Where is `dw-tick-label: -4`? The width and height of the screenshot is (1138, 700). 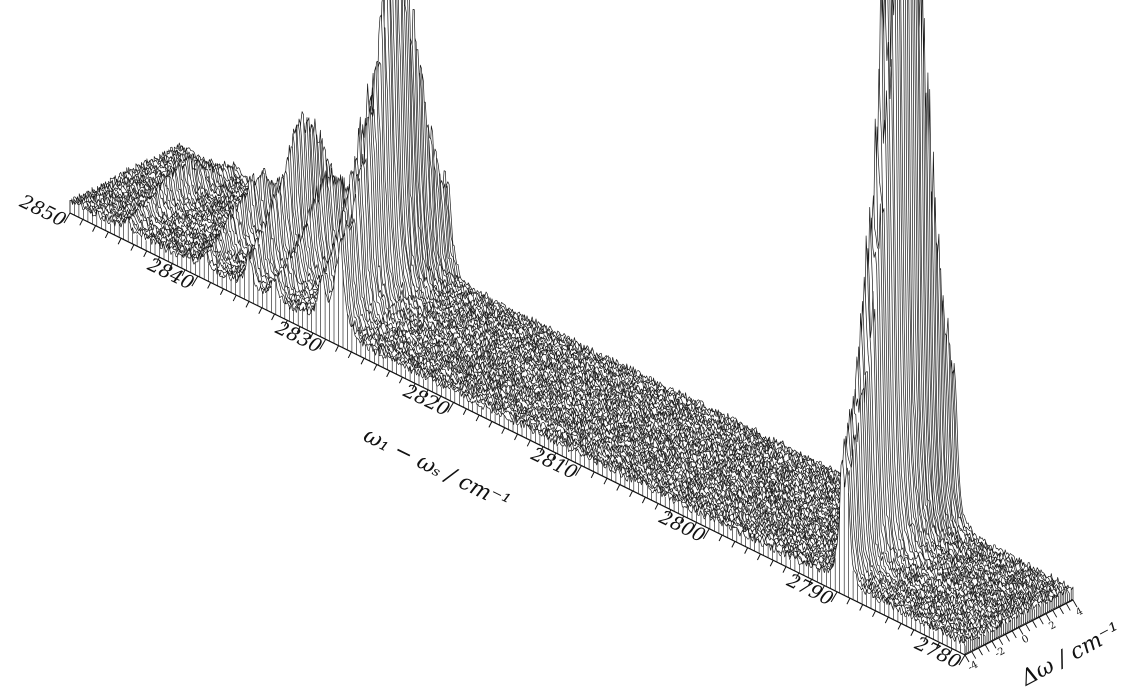
dw-tick-label: -4 is located at coordinates (973, 666).